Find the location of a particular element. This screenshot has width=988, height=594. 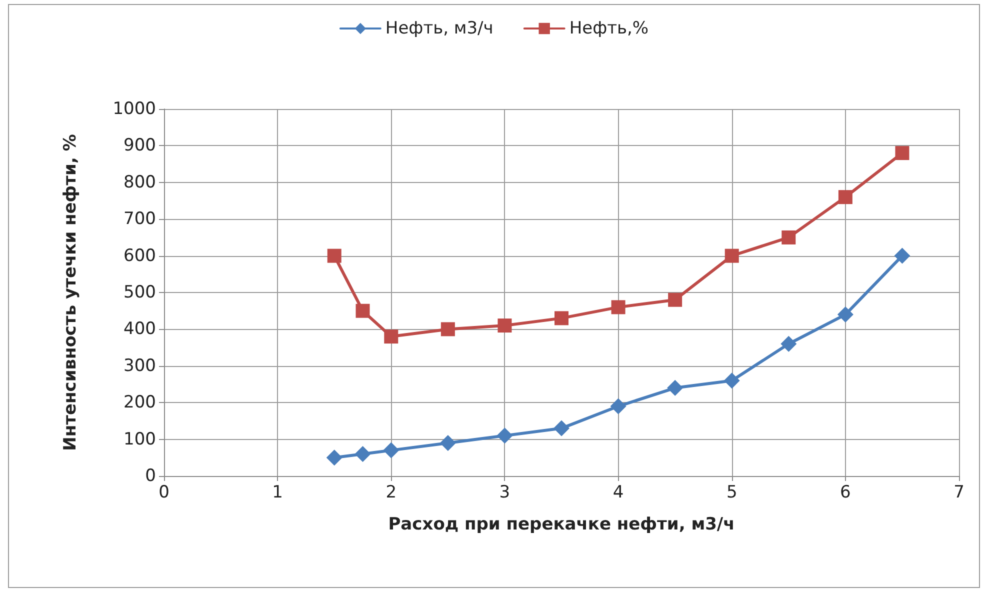

y-tick-label: 300 is located at coordinates (140, 366).